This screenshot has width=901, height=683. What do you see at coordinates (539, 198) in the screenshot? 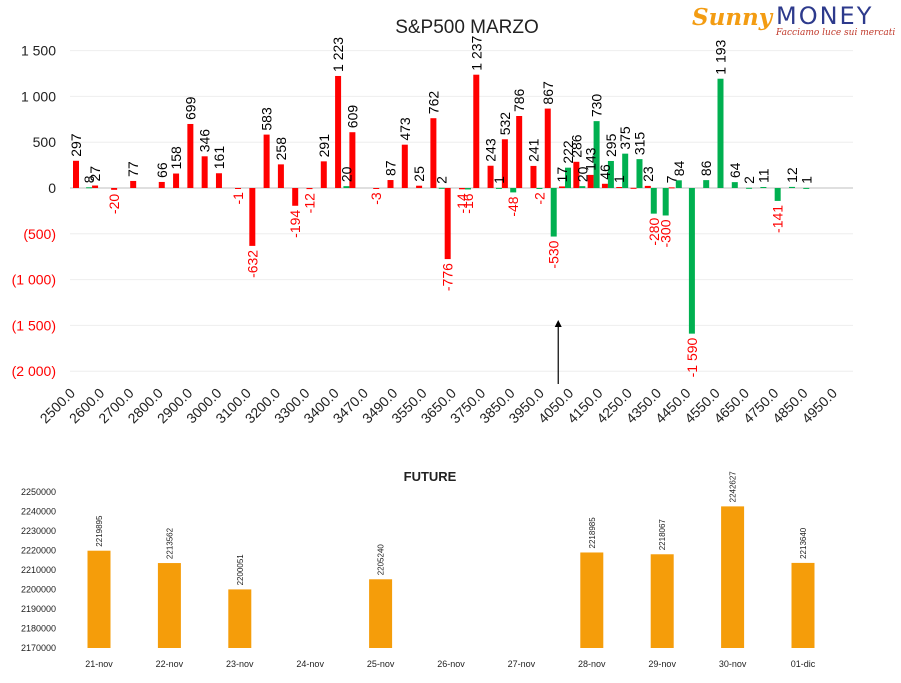
I see `top-data-label: -2` at bounding box center [539, 198].